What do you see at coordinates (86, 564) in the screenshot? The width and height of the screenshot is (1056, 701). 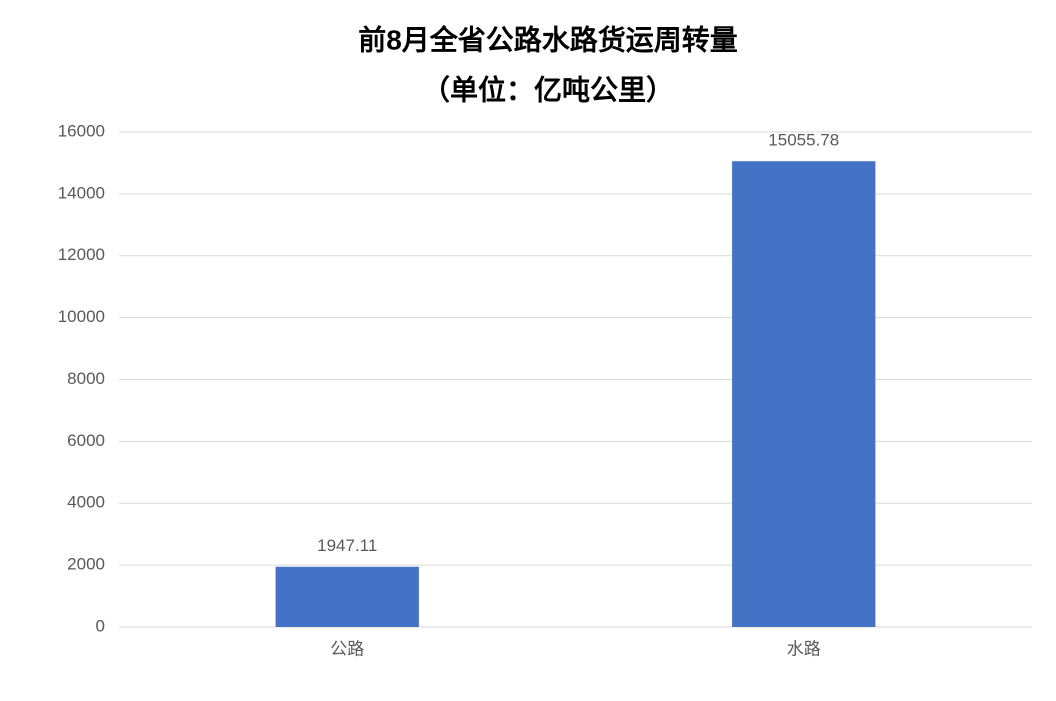 I see `y-tick-label: 2000` at bounding box center [86, 564].